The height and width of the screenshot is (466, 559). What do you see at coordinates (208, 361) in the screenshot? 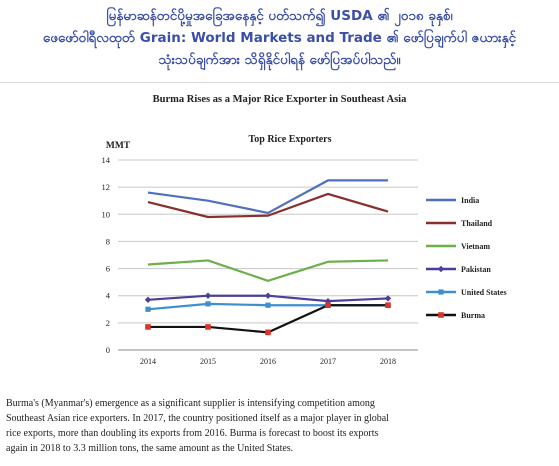
I see `x-tick-label: 2015` at bounding box center [208, 361].